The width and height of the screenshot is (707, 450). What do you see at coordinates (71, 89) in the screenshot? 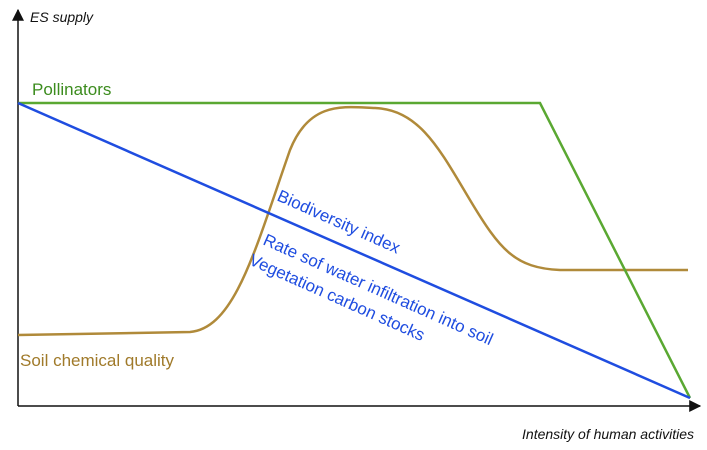
I see `curve-label: Pollinators` at bounding box center [71, 89].